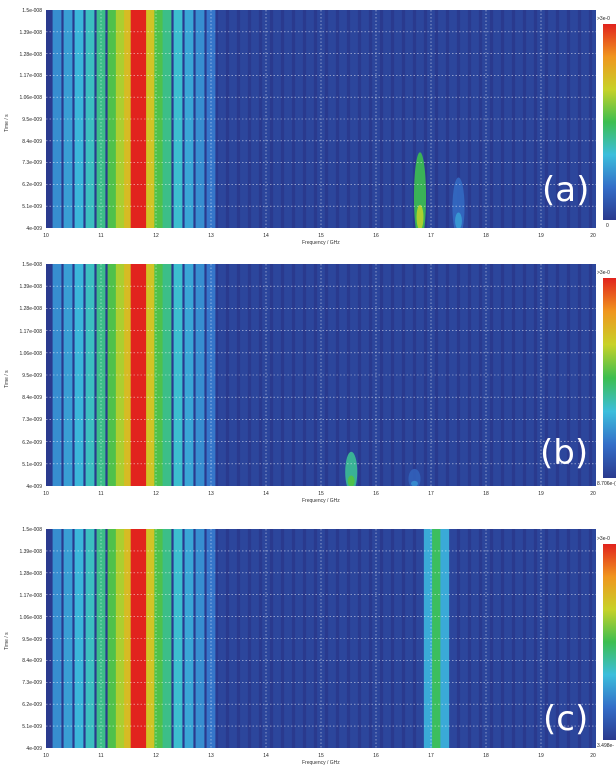  I want to click on panel-label-a: (a), so click(566, 190).